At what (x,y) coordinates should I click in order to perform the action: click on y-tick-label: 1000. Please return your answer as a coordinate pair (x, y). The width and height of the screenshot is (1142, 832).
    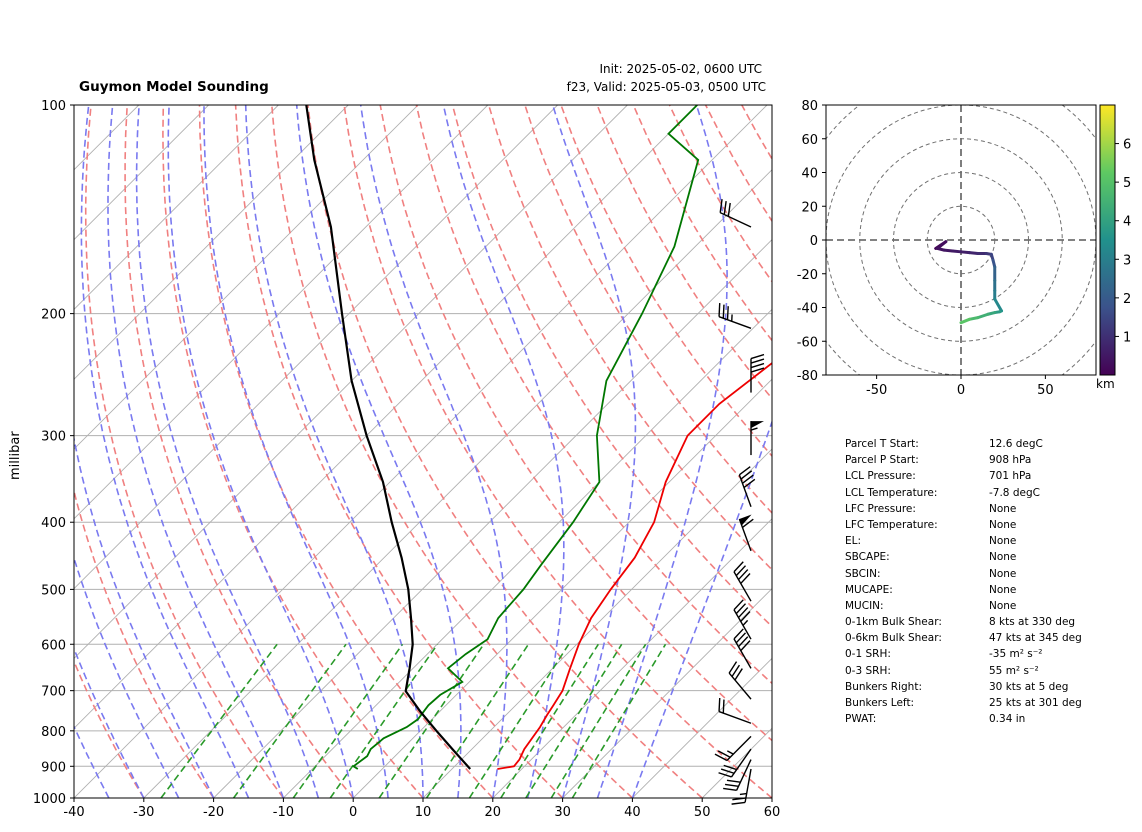
    Looking at the image, I should click on (49, 799).